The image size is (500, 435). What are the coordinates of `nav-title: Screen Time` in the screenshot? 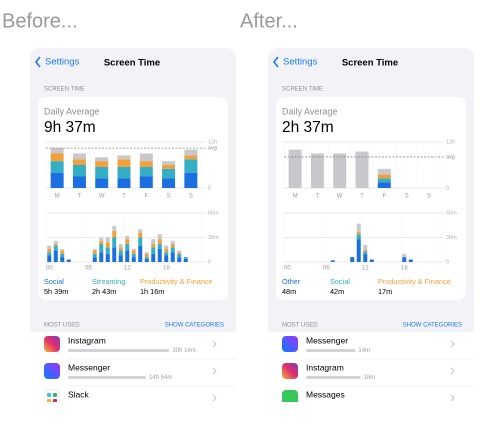 It's located at (370, 63).